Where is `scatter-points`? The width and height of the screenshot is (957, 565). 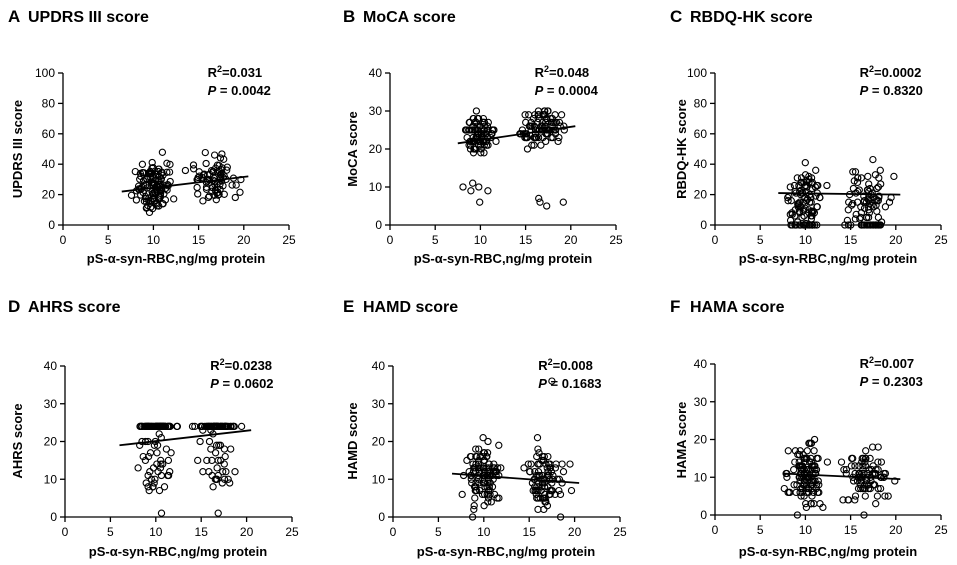
scatter-points is located at coordinates (841, 192).